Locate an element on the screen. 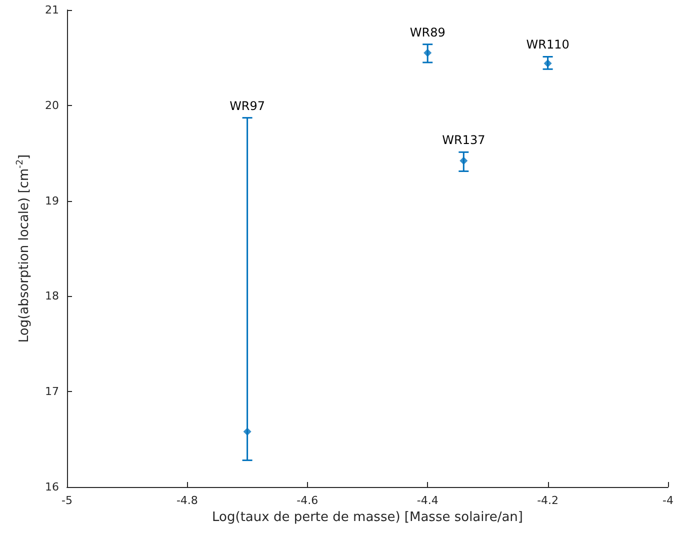  annotation: WR110 is located at coordinates (548, 45).